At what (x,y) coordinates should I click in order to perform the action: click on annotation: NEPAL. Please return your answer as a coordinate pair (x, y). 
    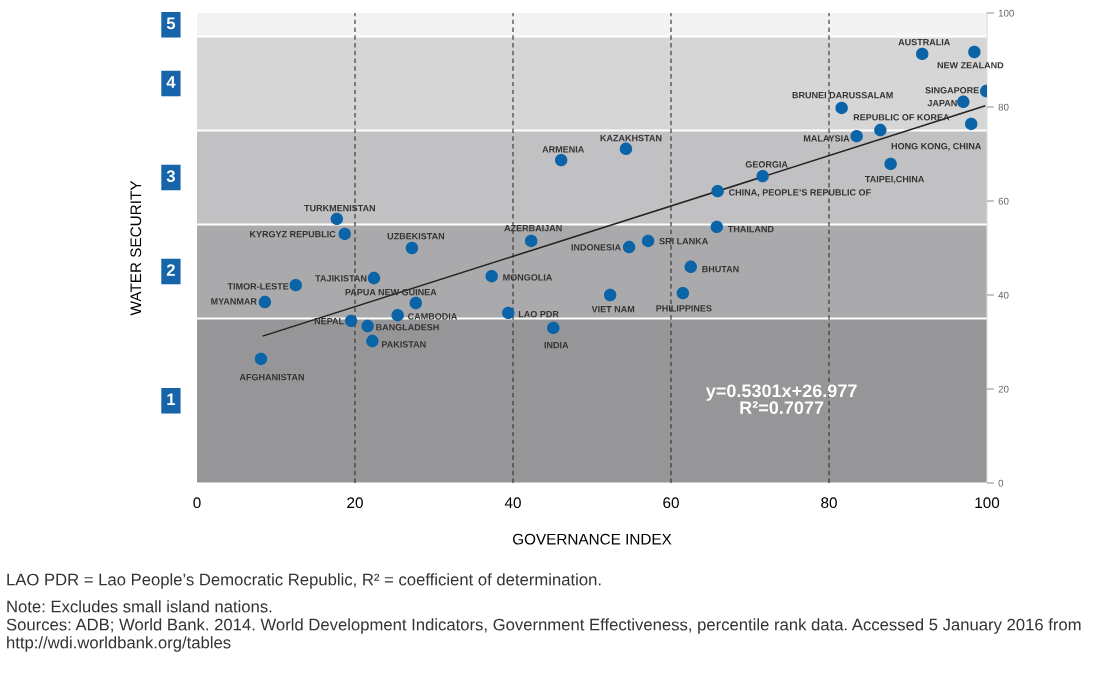
    Looking at the image, I should click on (329, 321).